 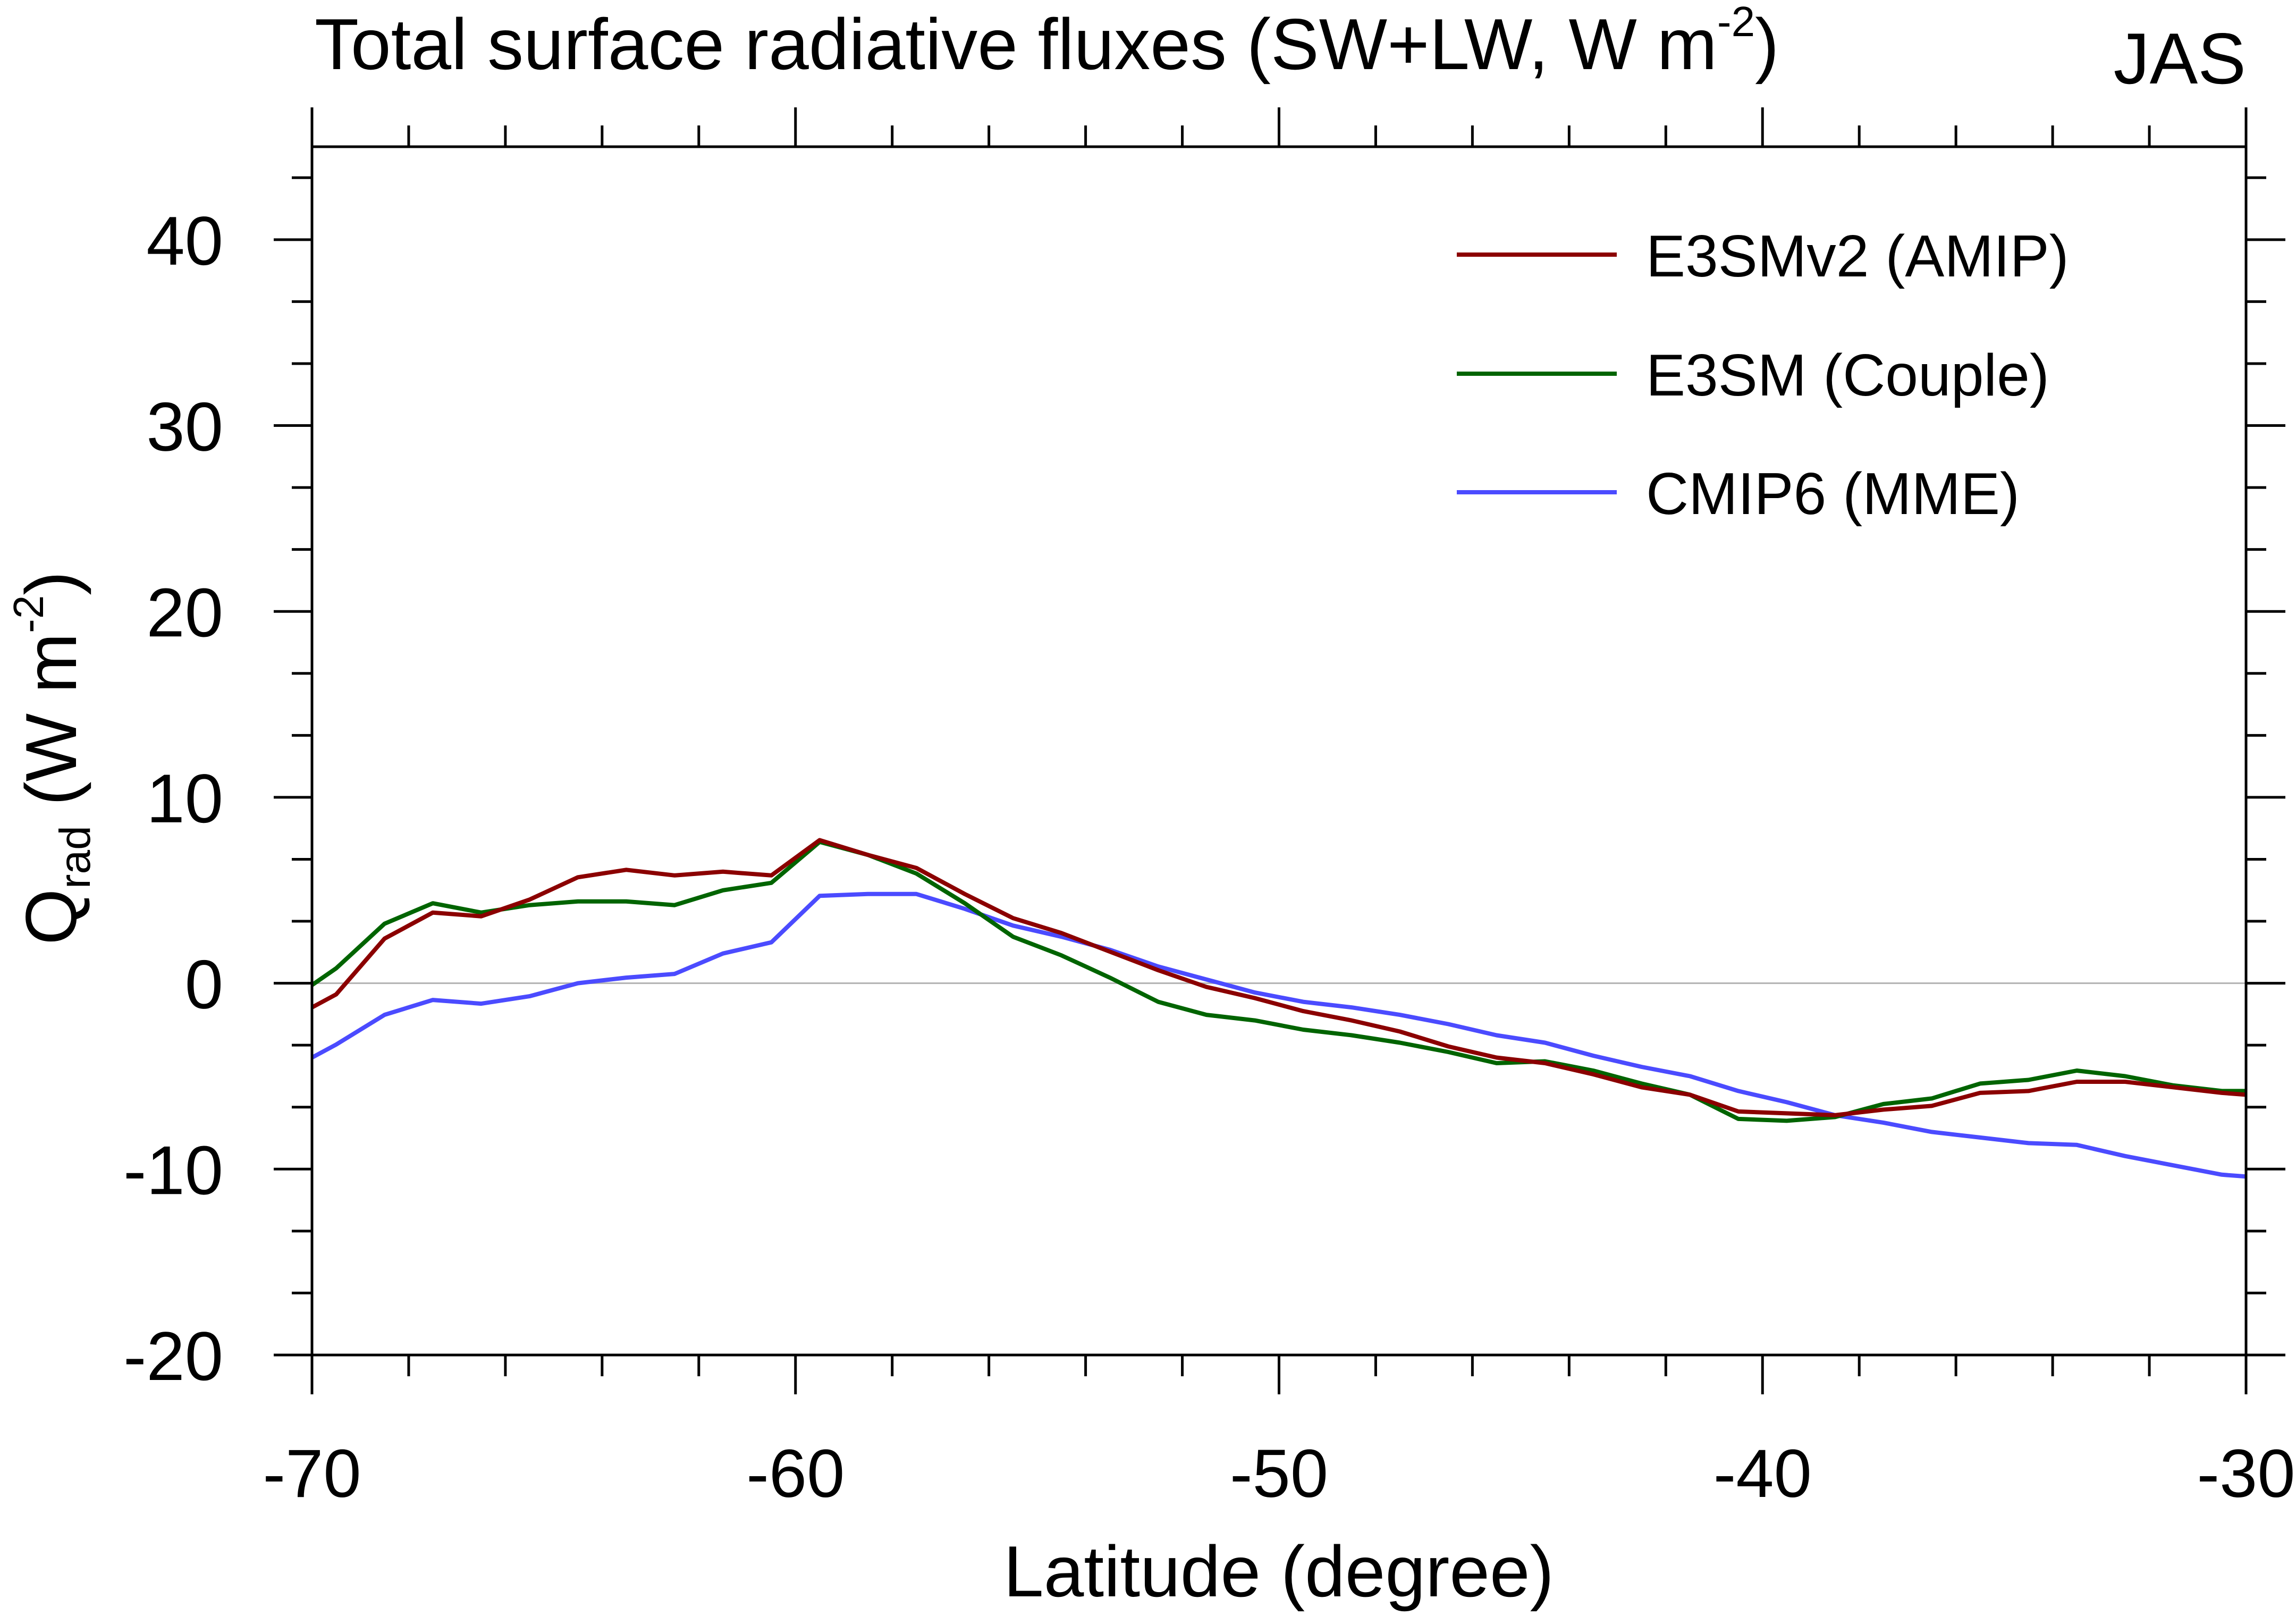 I want to click on series-line-e3smv2-amip, so click(x=1279, y=977).